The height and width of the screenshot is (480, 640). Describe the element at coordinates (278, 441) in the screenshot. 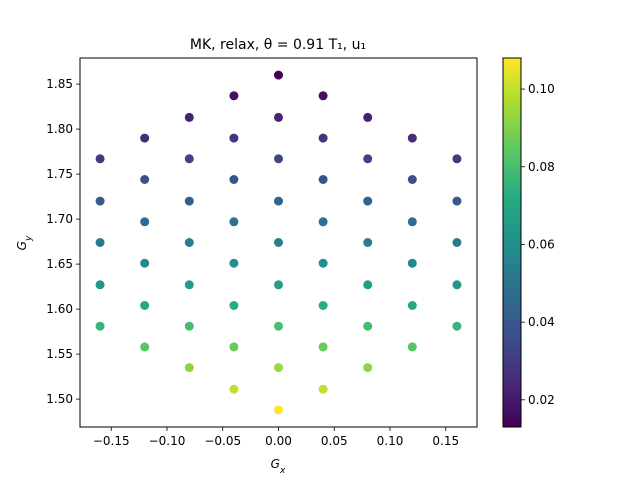

I see `x-tick-label: 0.00` at that location.